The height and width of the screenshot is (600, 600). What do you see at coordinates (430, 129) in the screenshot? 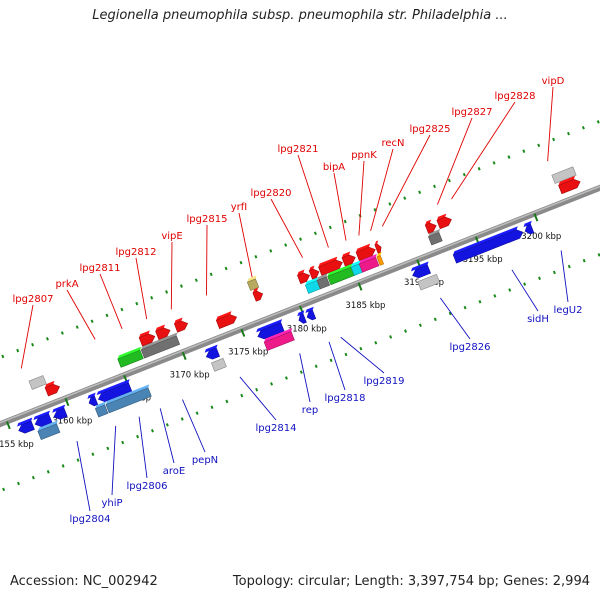
I see `gene-label: lpg2825` at bounding box center [430, 129].